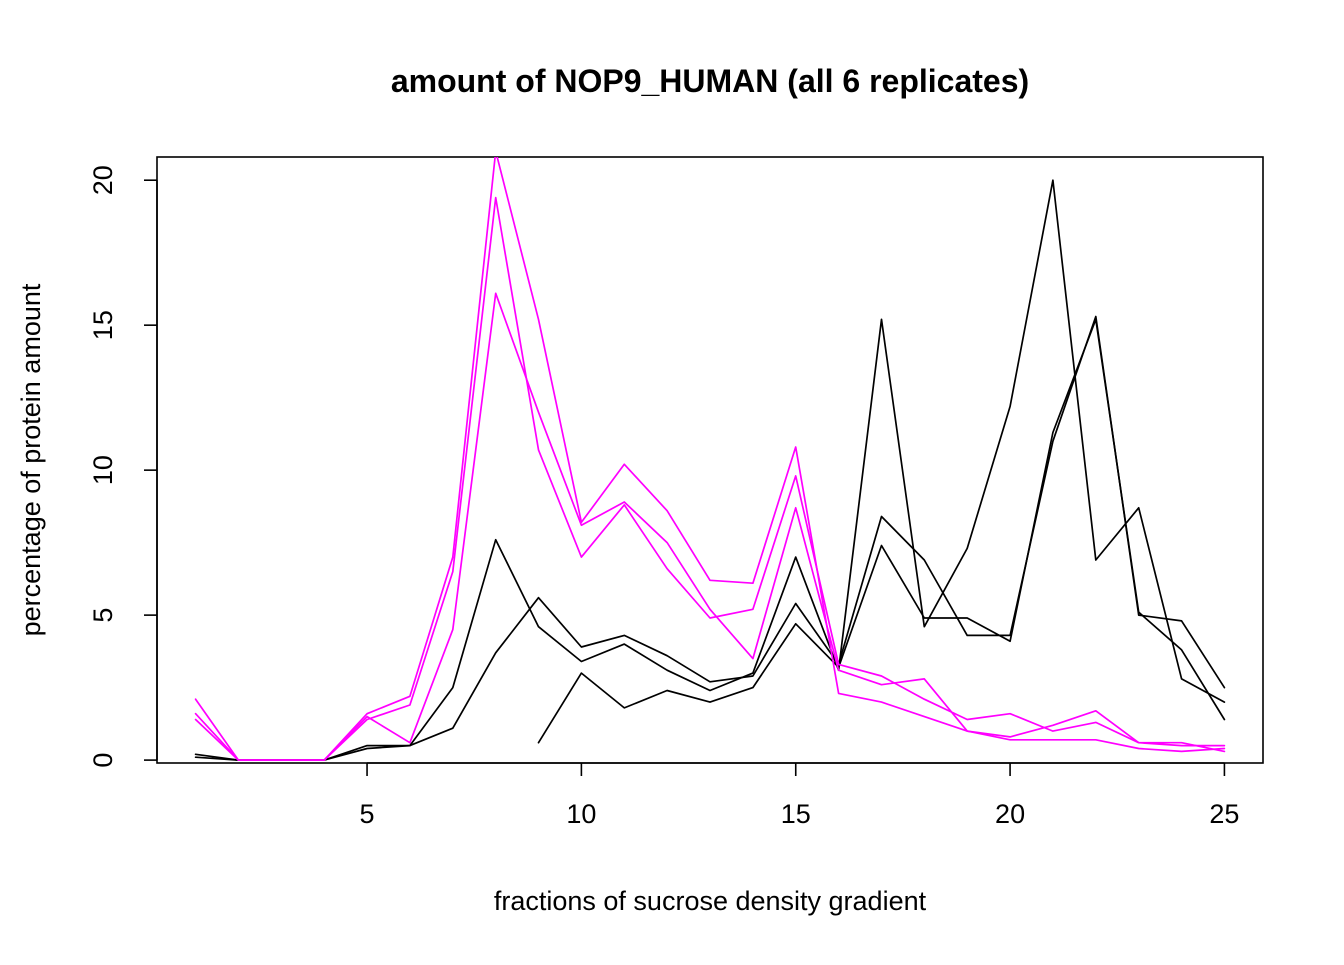  I want to click on y-tick-label: 10, so click(103, 470).